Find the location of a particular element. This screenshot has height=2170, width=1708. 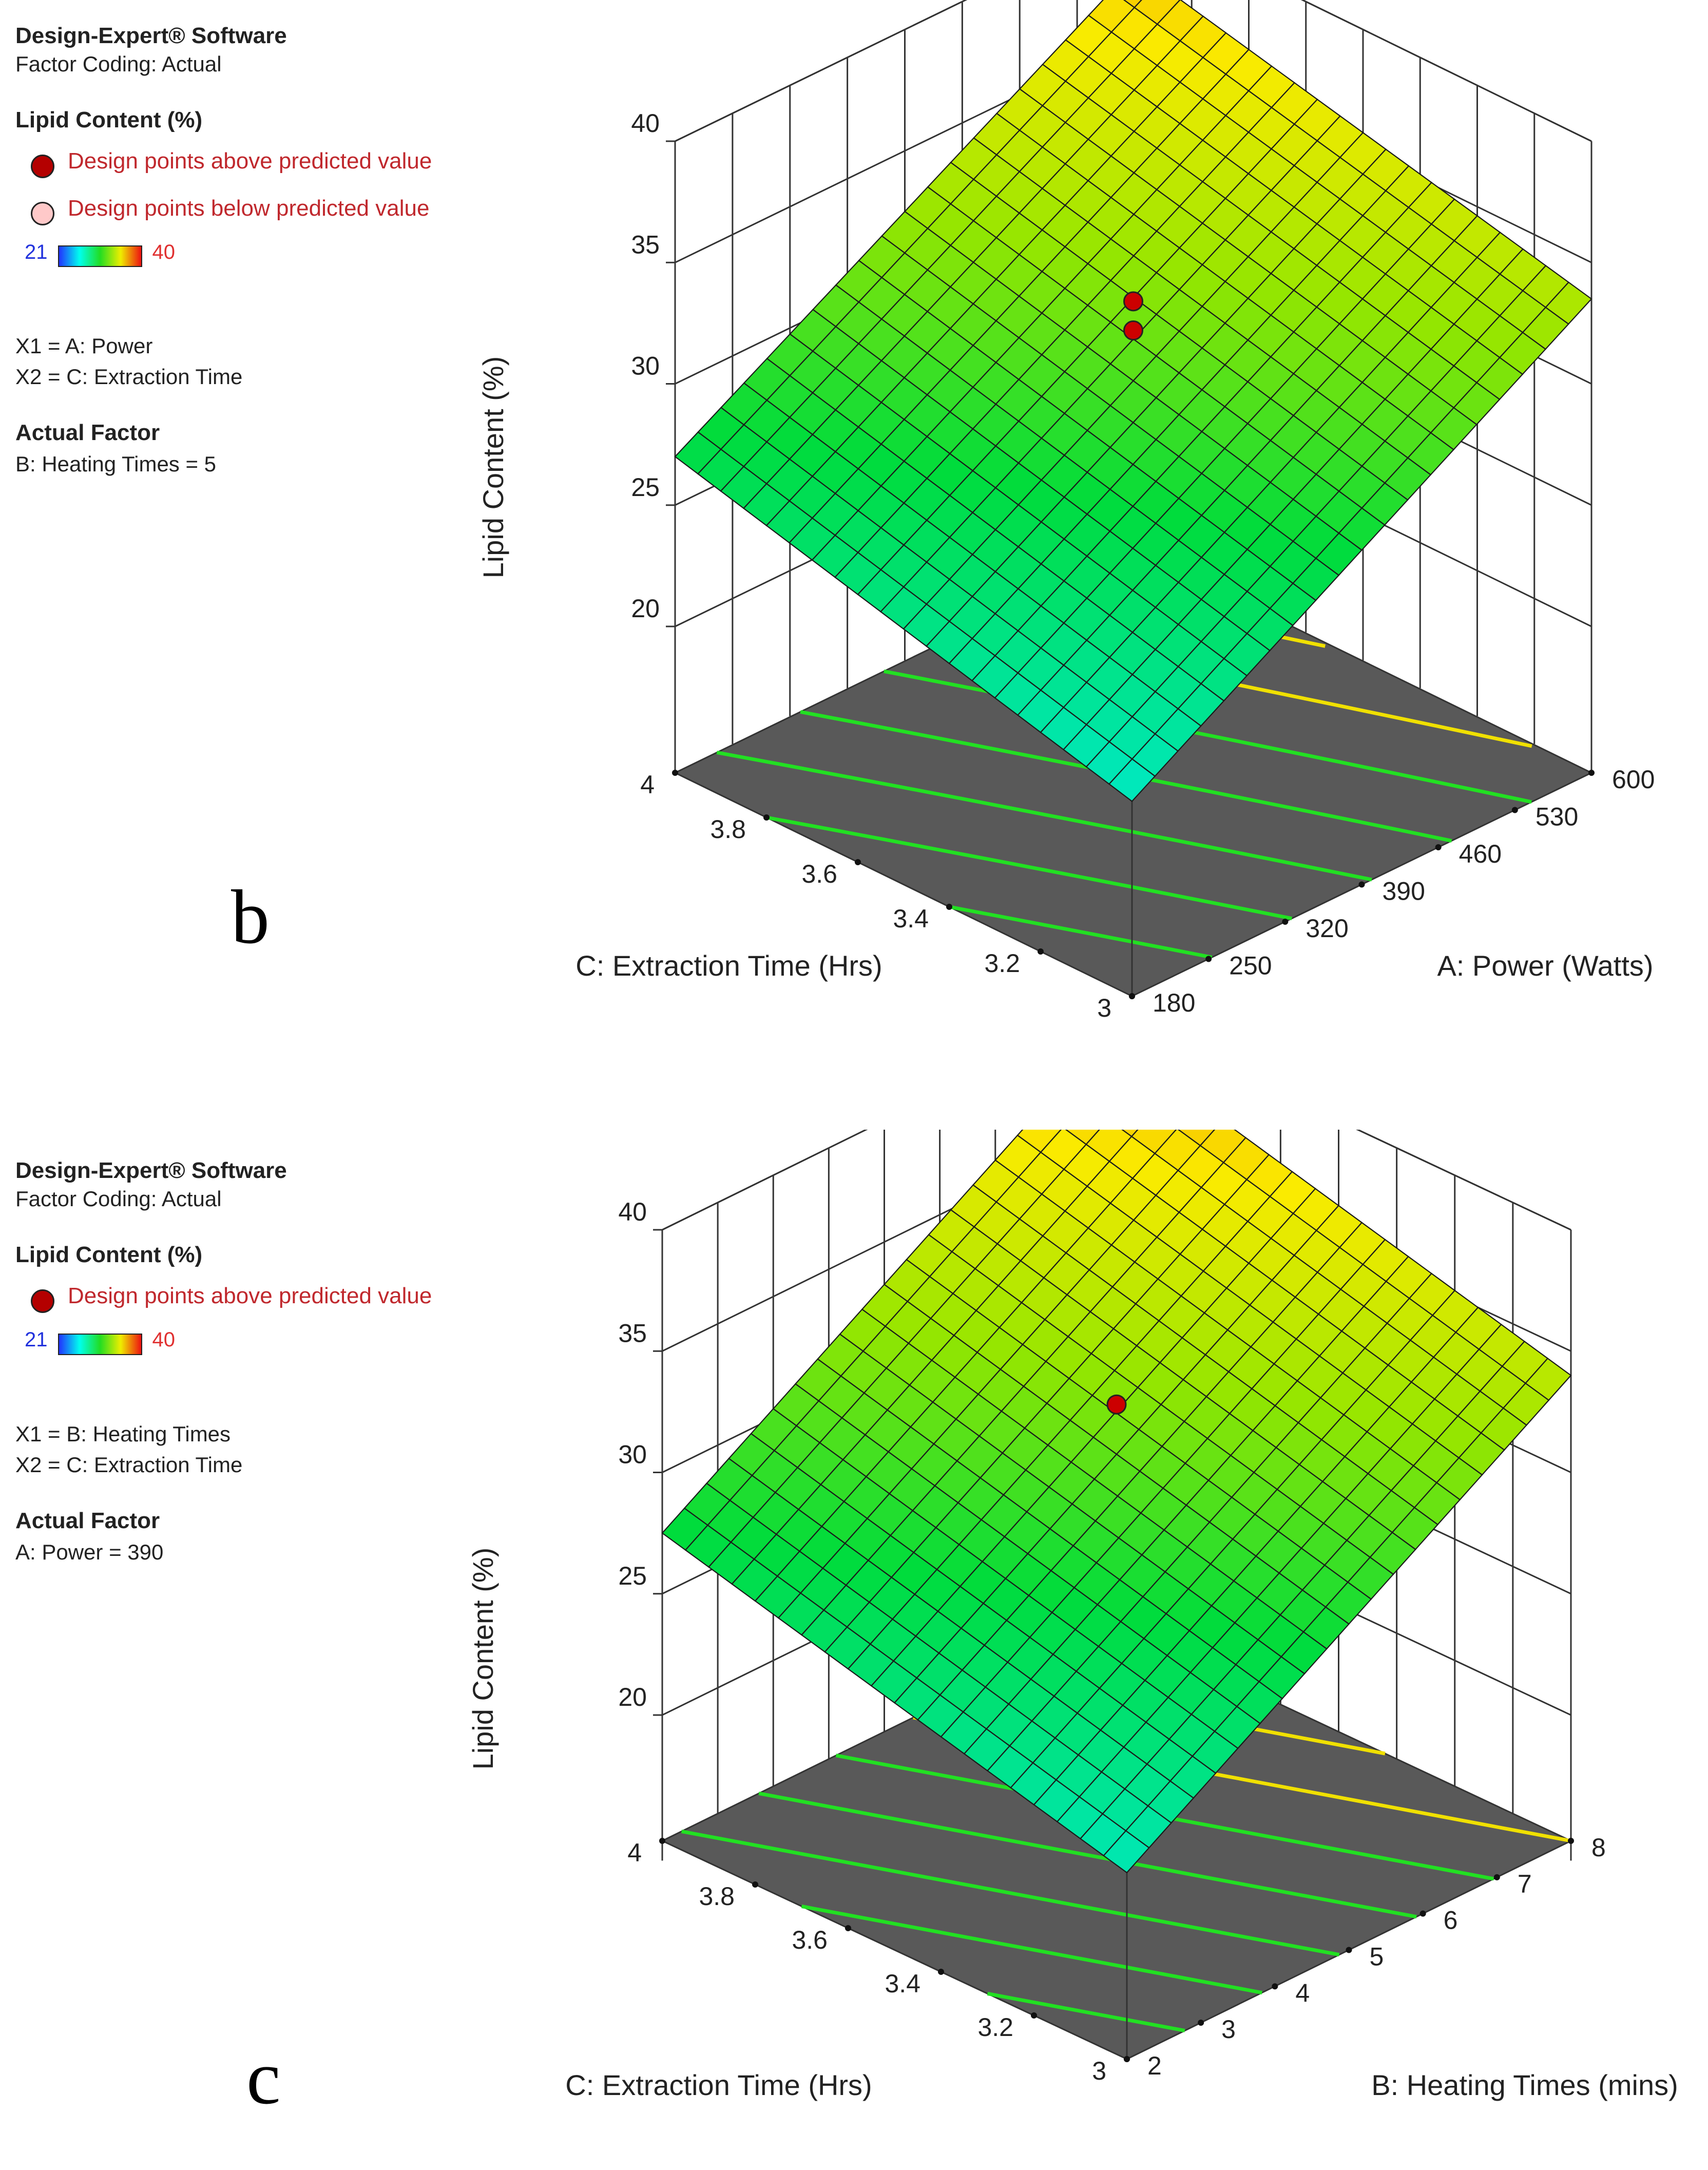

x-tick-label: 320 is located at coordinates (1327, 929).